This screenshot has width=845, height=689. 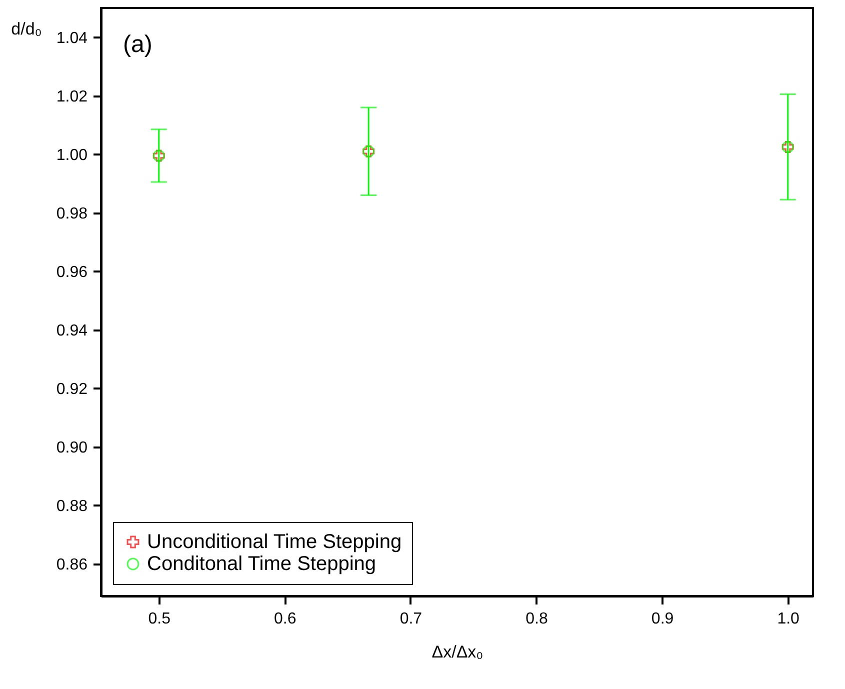 What do you see at coordinates (72, 155) in the screenshot?
I see `y-tick-label: 1.00` at bounding box center [72, 155].